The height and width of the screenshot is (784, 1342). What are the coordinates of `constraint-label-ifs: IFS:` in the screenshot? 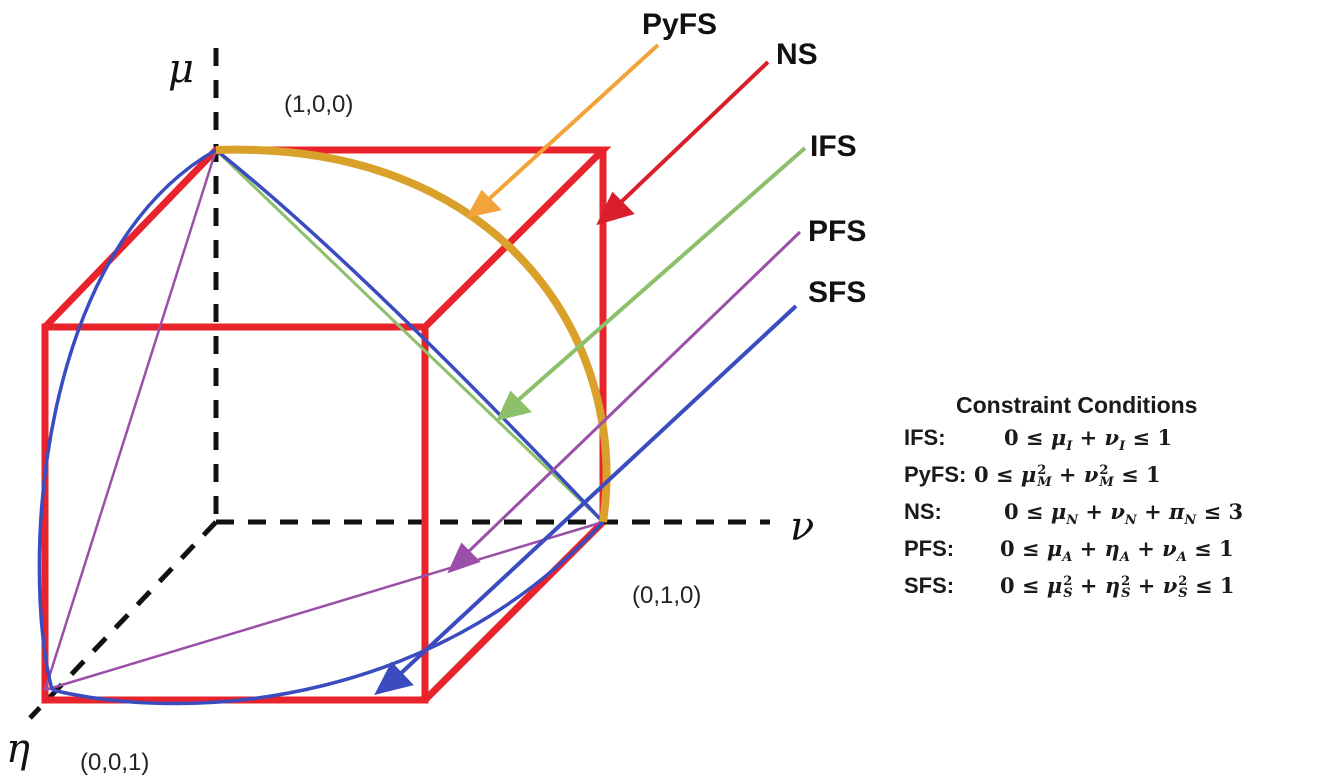 It's located at (925, 437).